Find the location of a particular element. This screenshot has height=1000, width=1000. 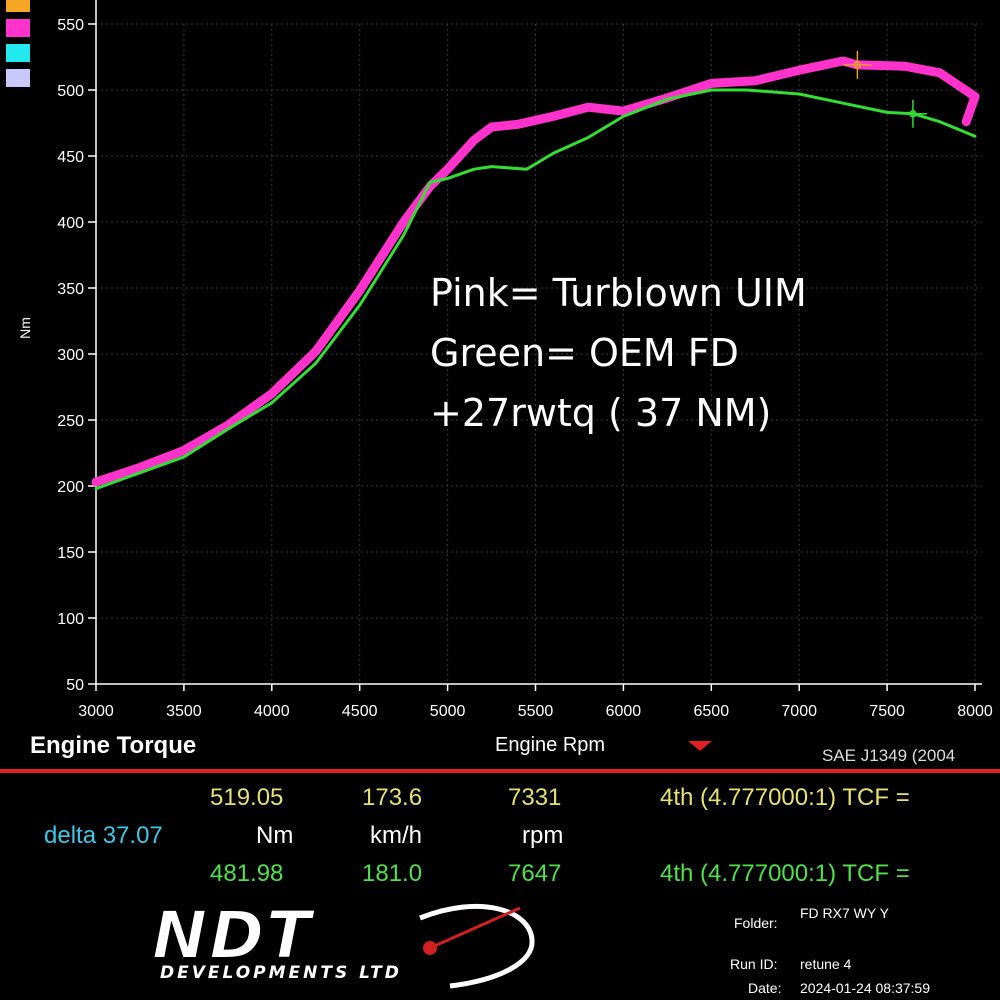

logo-swoosh is located at coordinates (477, 946).